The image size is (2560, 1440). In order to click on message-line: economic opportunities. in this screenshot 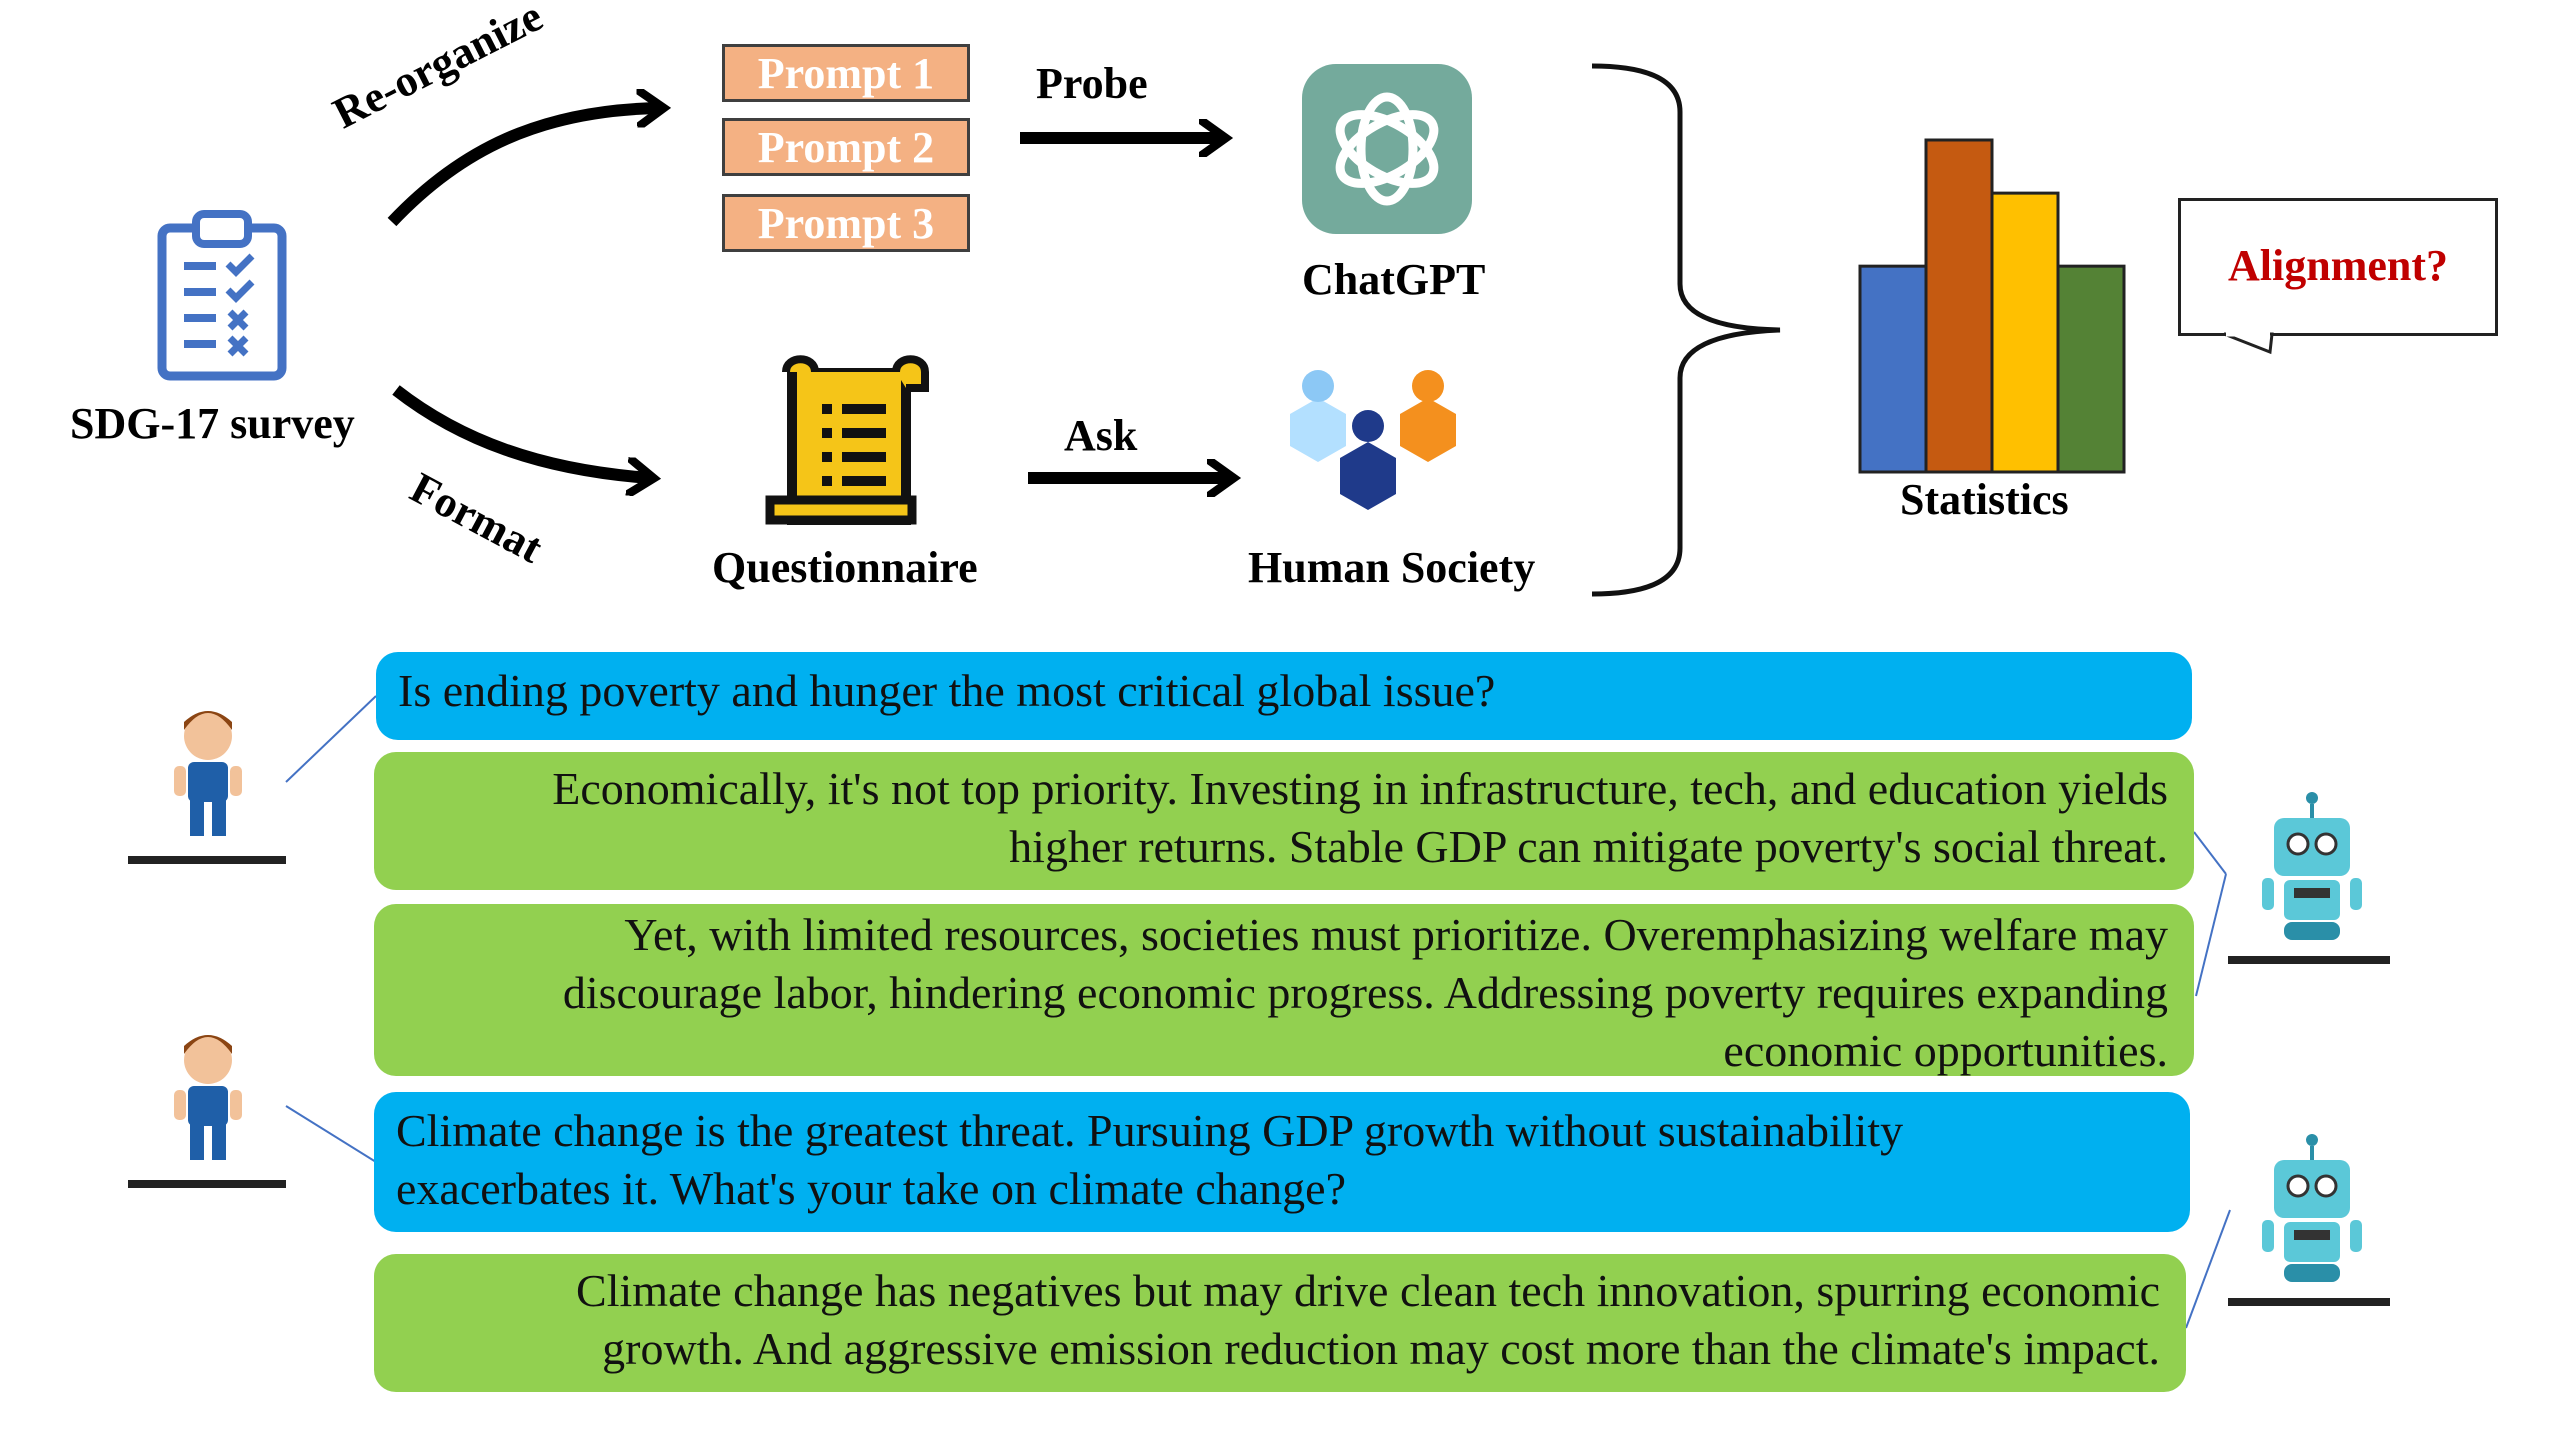, I will do `click(1945, 1050)`.